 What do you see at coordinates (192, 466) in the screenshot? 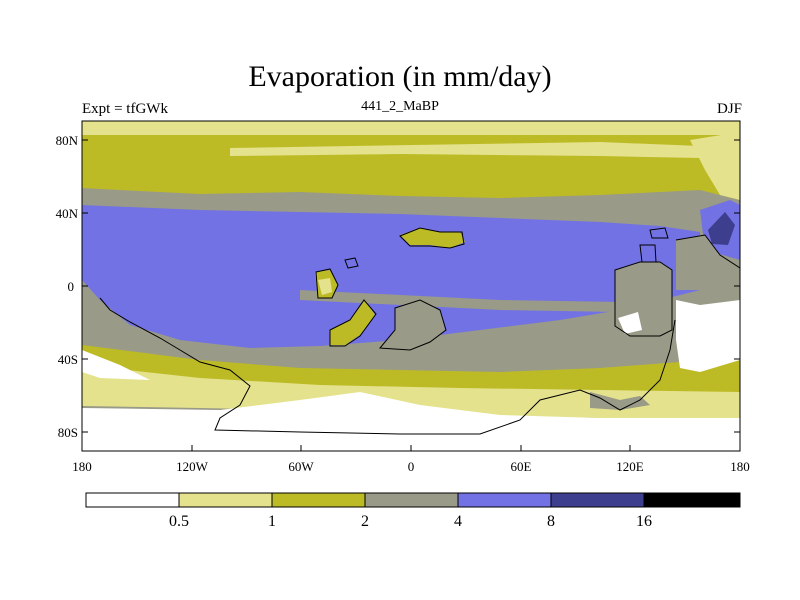
I see `lon-label-120w: 120W` at bounding box center [192, 466].